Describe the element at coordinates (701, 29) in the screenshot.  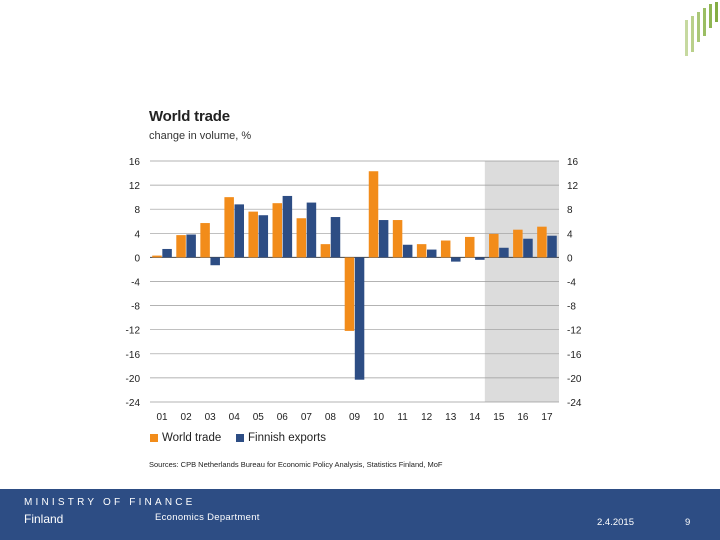
I see `brand-logo-icon` at that location.